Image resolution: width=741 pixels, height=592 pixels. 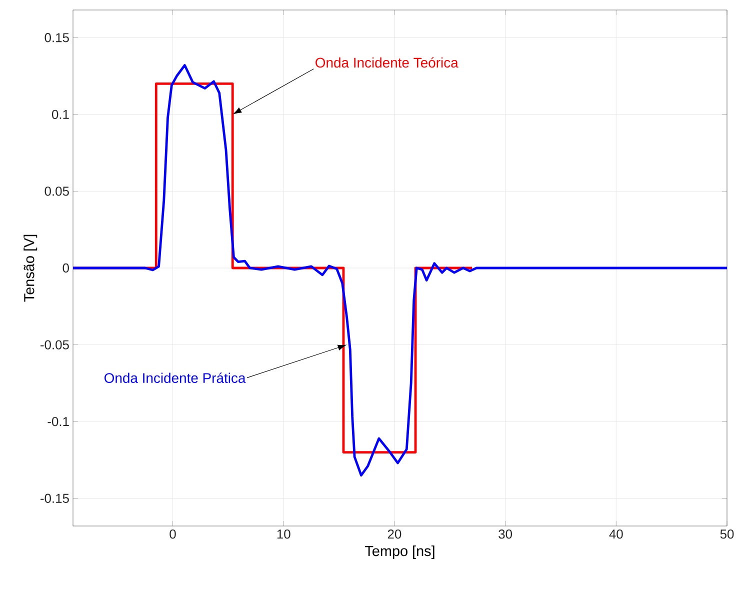 What do you see at coordinates (387, 62) in the screenshot?
I see `annotation: Onda Incidente Teórica` at bounding box center [387, 62].